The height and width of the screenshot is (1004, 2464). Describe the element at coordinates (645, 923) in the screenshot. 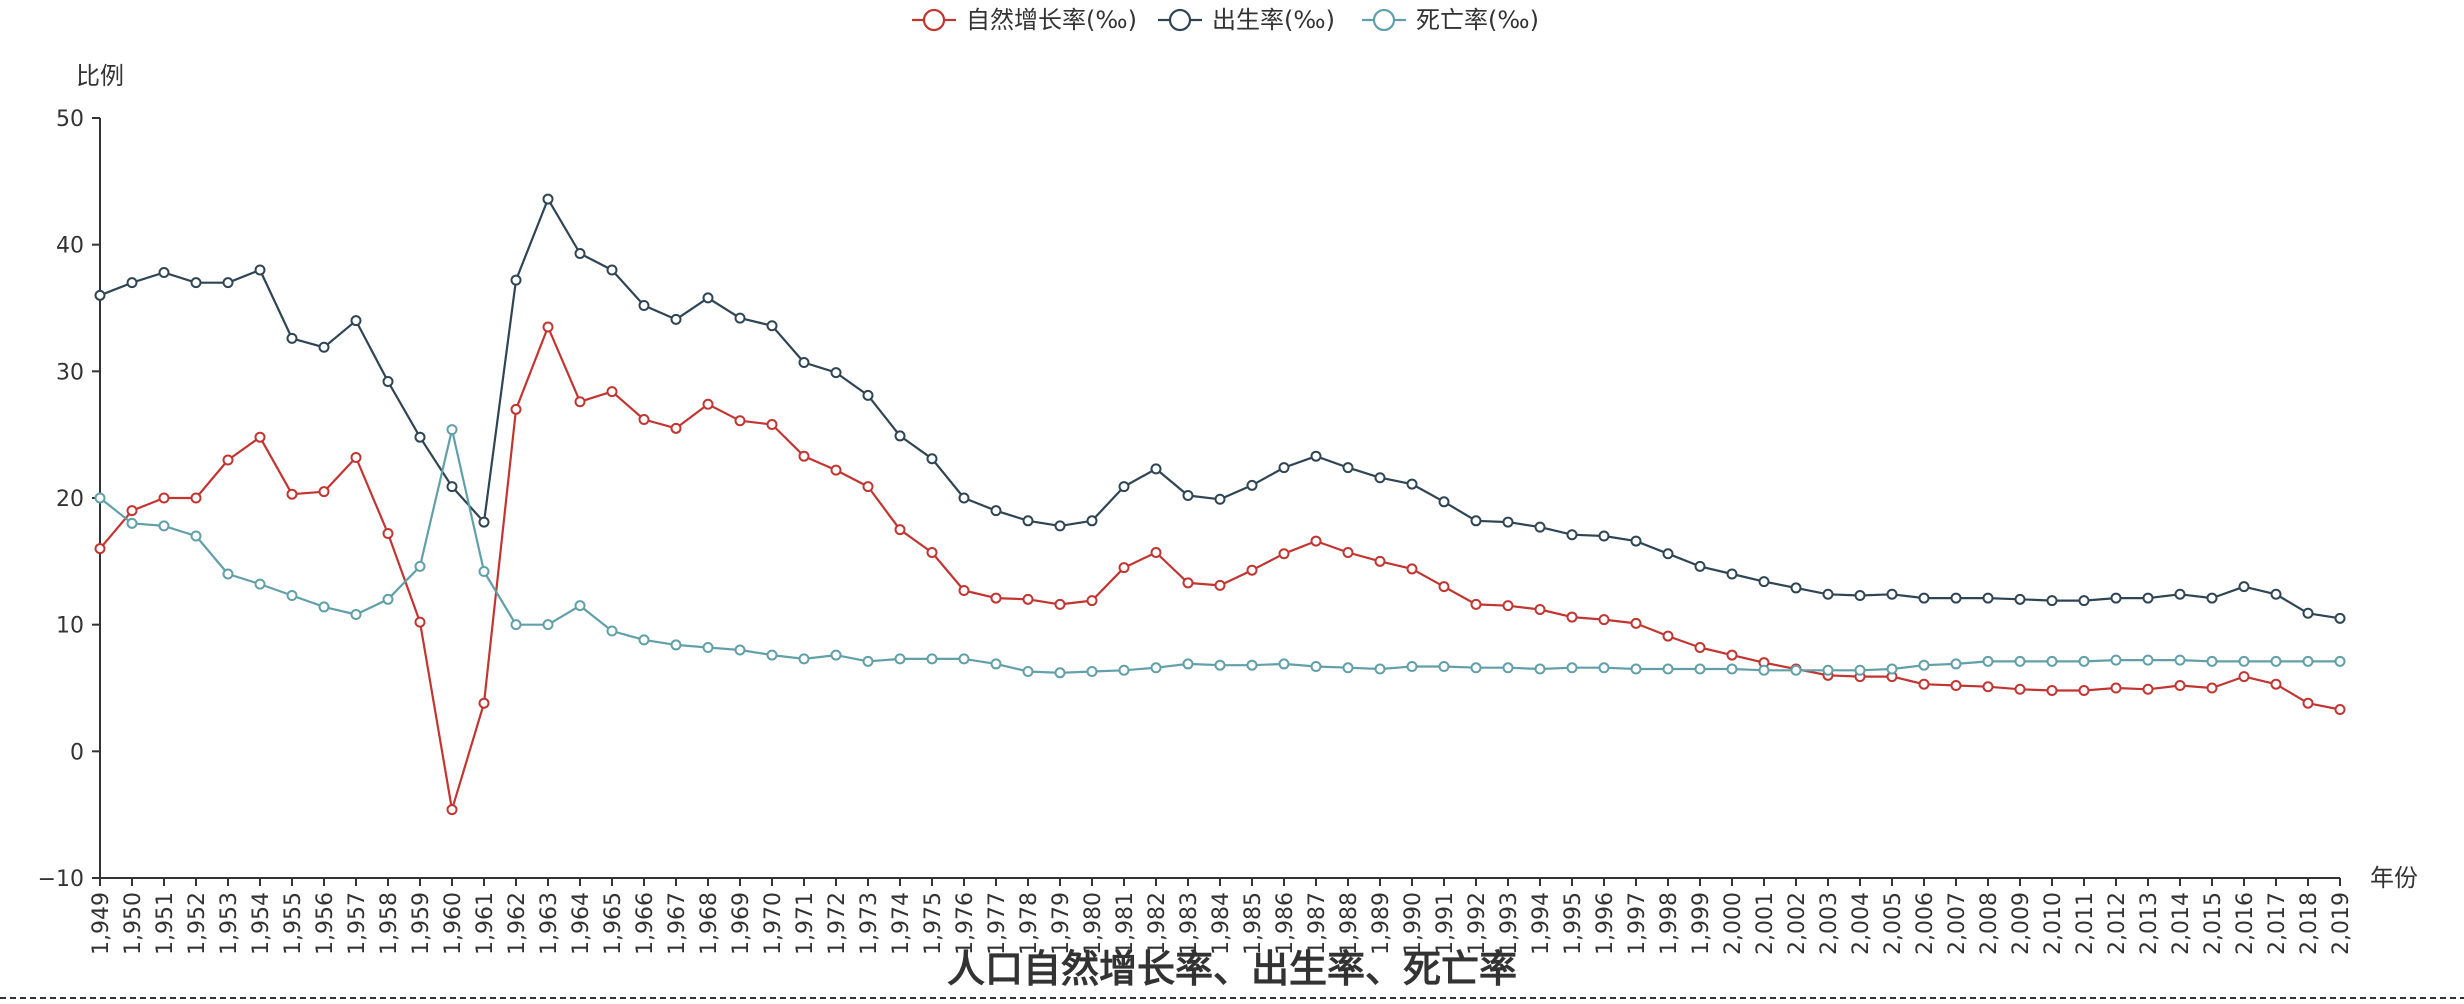

I see `x-tick-label: 1,966` at that location.